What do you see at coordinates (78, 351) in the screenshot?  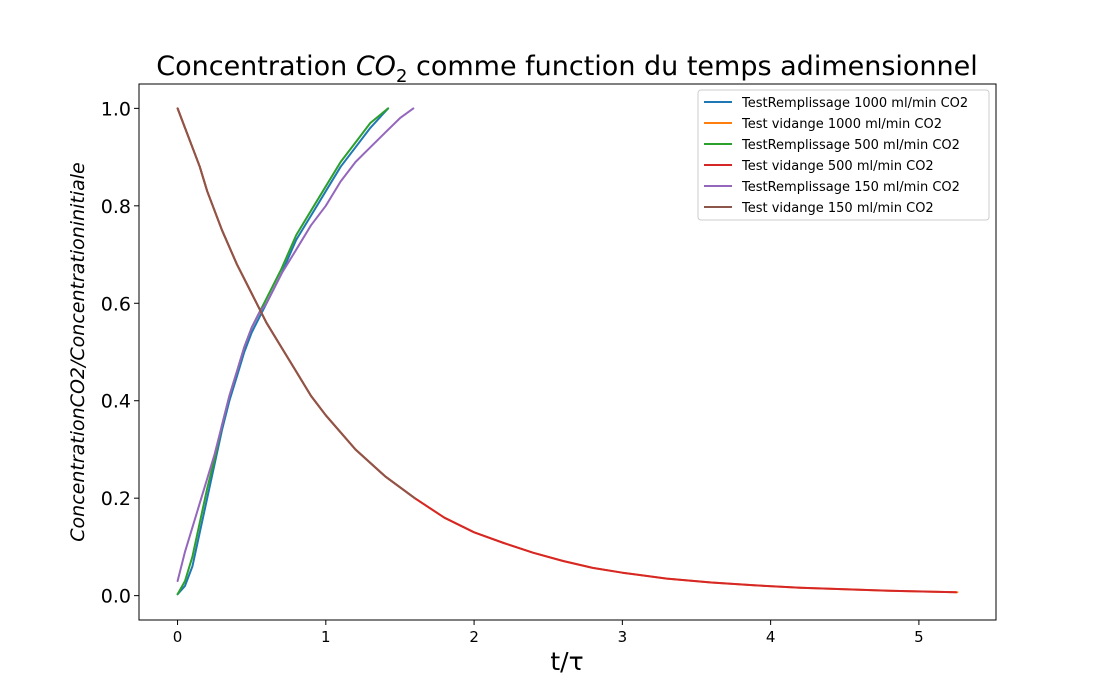 I see `y-axis-label: ConcentrationCO2/Concentrationinitiale` at bounding box center [78, 351].